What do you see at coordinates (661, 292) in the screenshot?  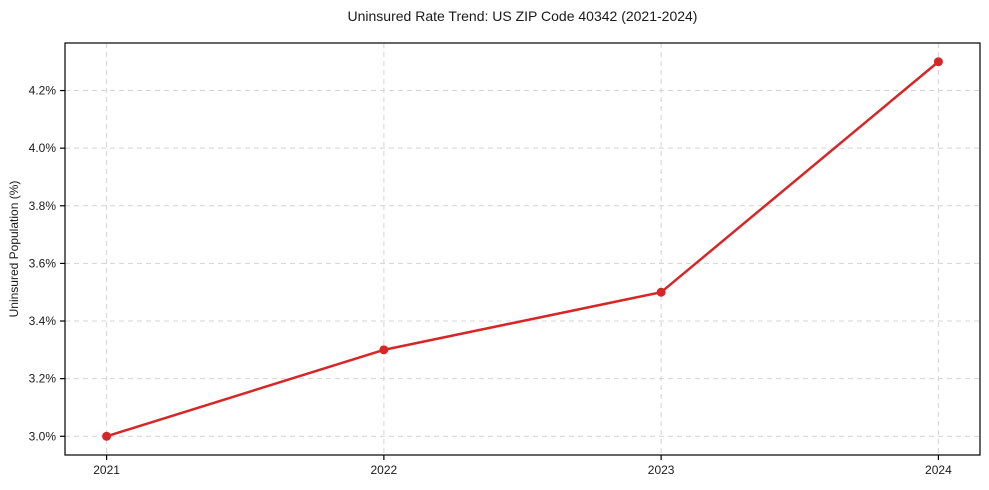 I see `data-point-2023` at bounding box center [661, 292].